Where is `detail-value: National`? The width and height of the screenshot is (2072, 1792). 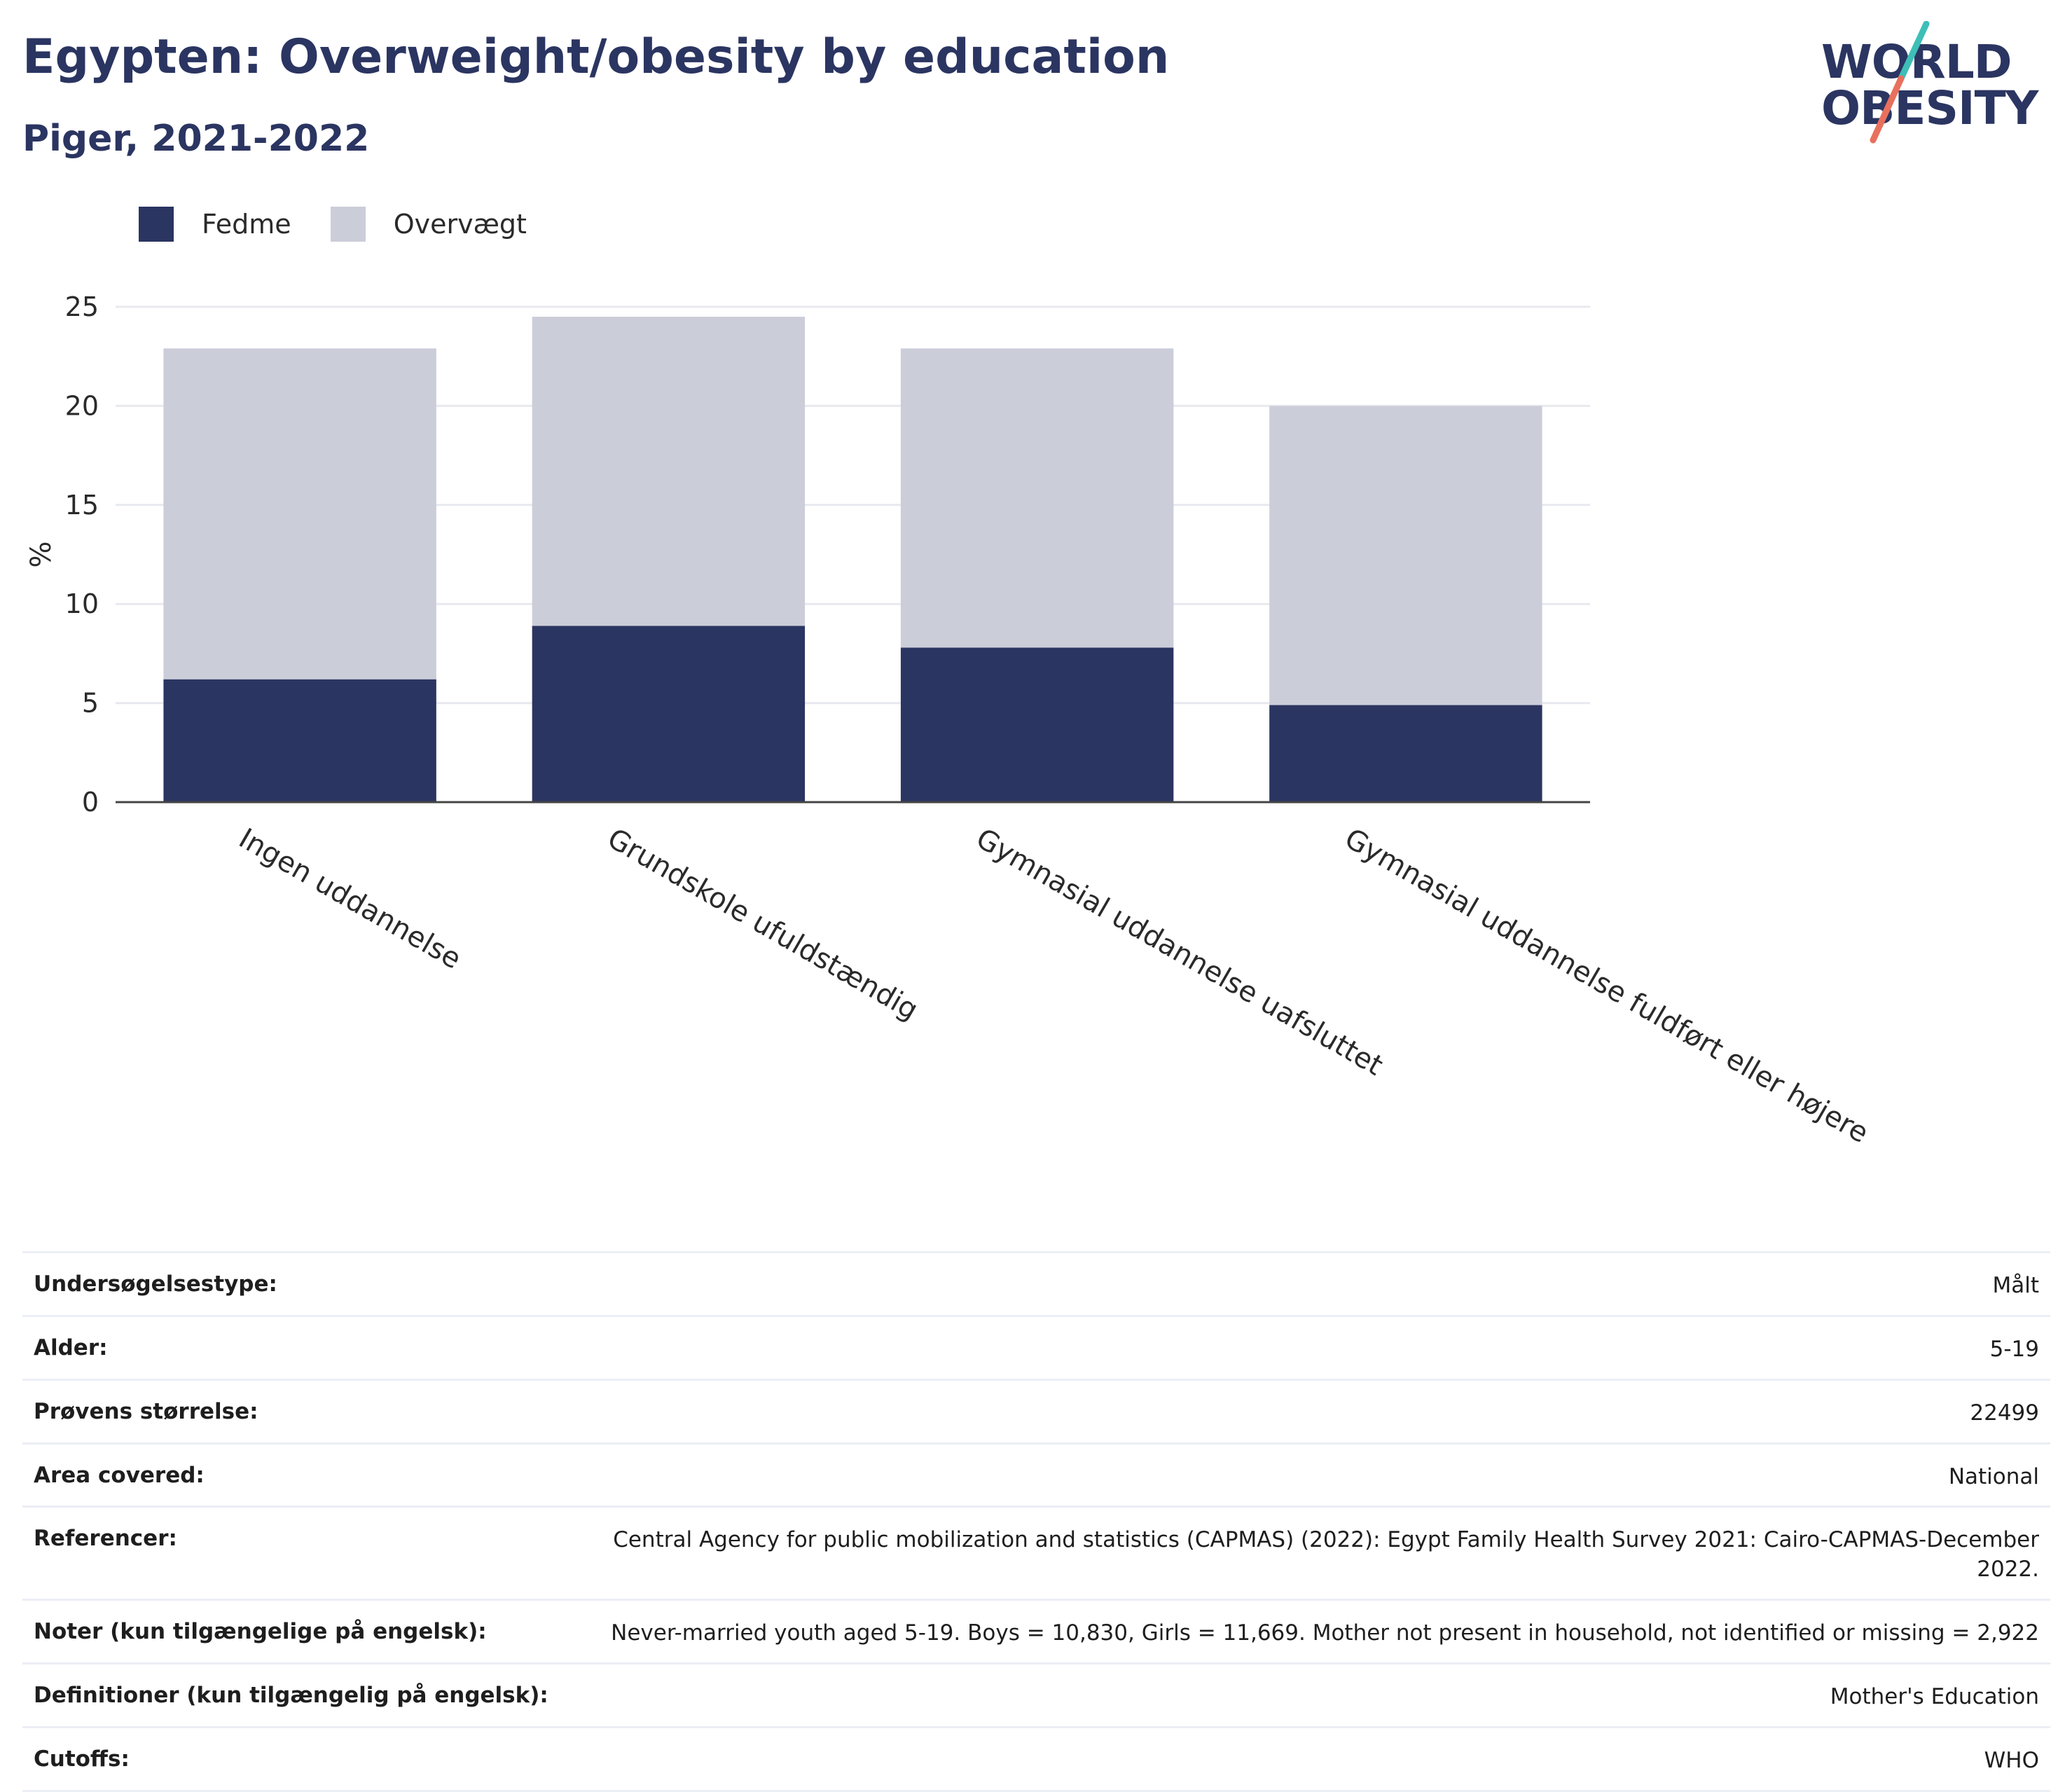
detail-value: National is located at coordinates (1994, 1476).